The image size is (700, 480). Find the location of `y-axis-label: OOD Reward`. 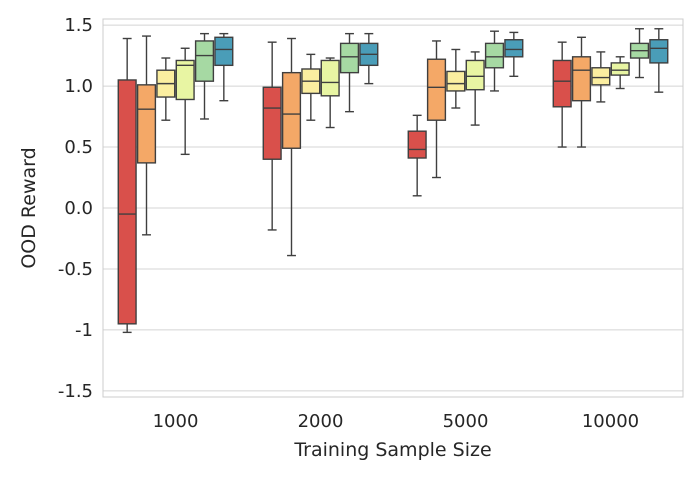

y-axis-label: OOD Reward is located at coordinates (29, 207).